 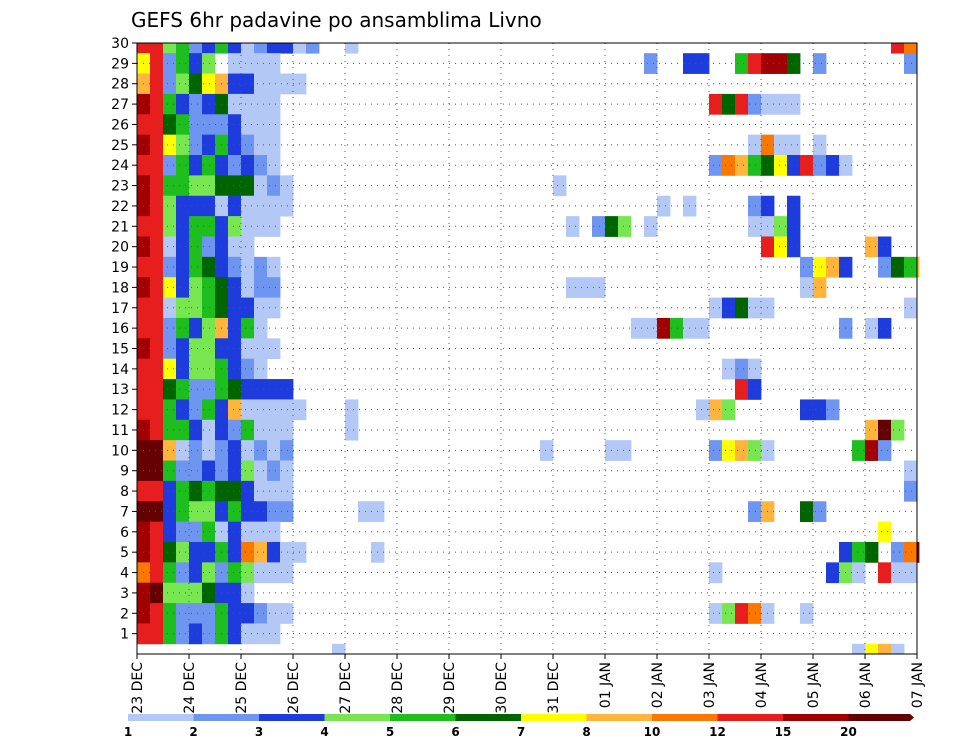 I want to click on y-tick-label: 14, so click(x=120, y=370).